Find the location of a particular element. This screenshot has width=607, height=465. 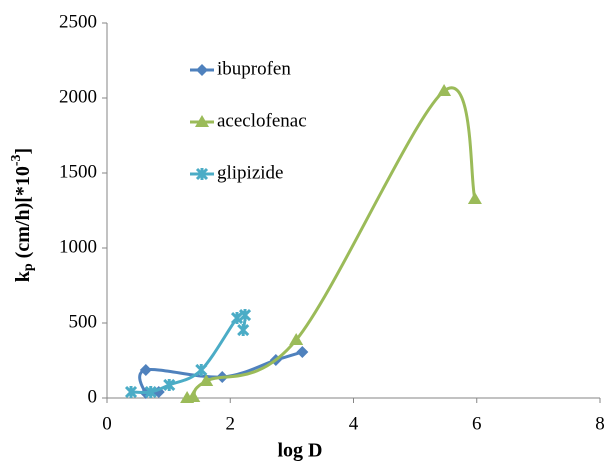

y-title-part: ] is located at coordinates (23, 151).